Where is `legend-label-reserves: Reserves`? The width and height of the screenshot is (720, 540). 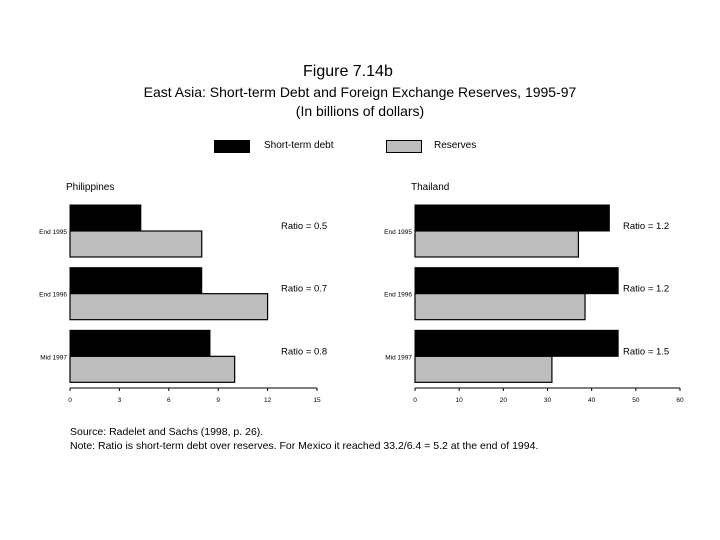
legend-label-reserves: Reserves is located at coordinates (455, 145).